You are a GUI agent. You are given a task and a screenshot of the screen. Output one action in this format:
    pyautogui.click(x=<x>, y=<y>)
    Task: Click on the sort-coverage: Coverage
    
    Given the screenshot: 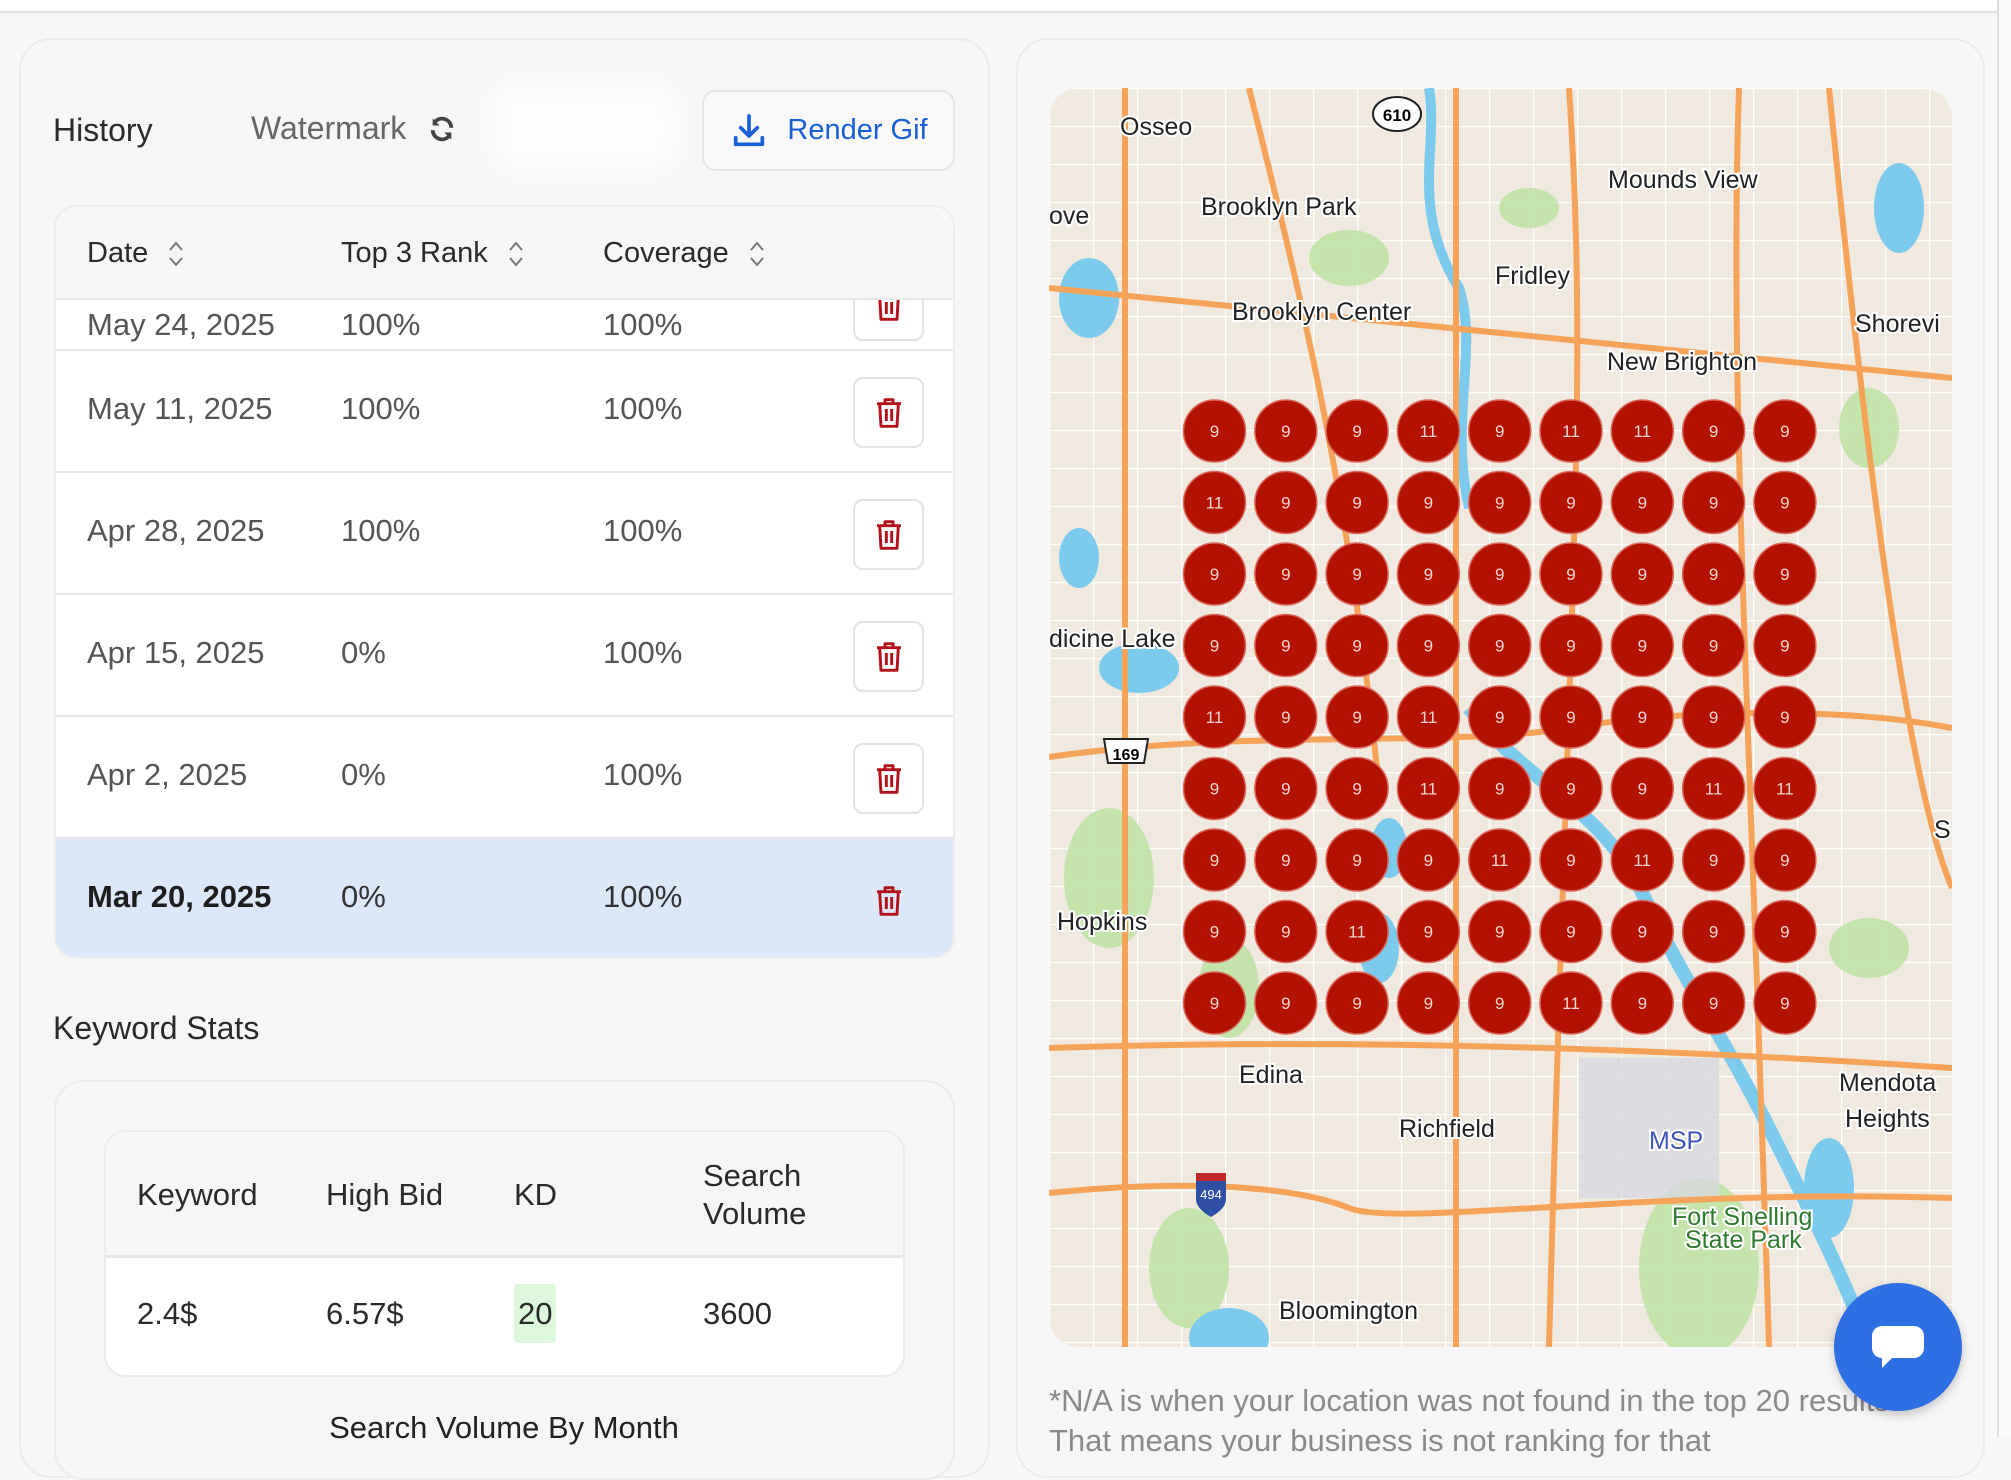 What is the action you would take?
    pyautogui.click(x=684, y=253)
    